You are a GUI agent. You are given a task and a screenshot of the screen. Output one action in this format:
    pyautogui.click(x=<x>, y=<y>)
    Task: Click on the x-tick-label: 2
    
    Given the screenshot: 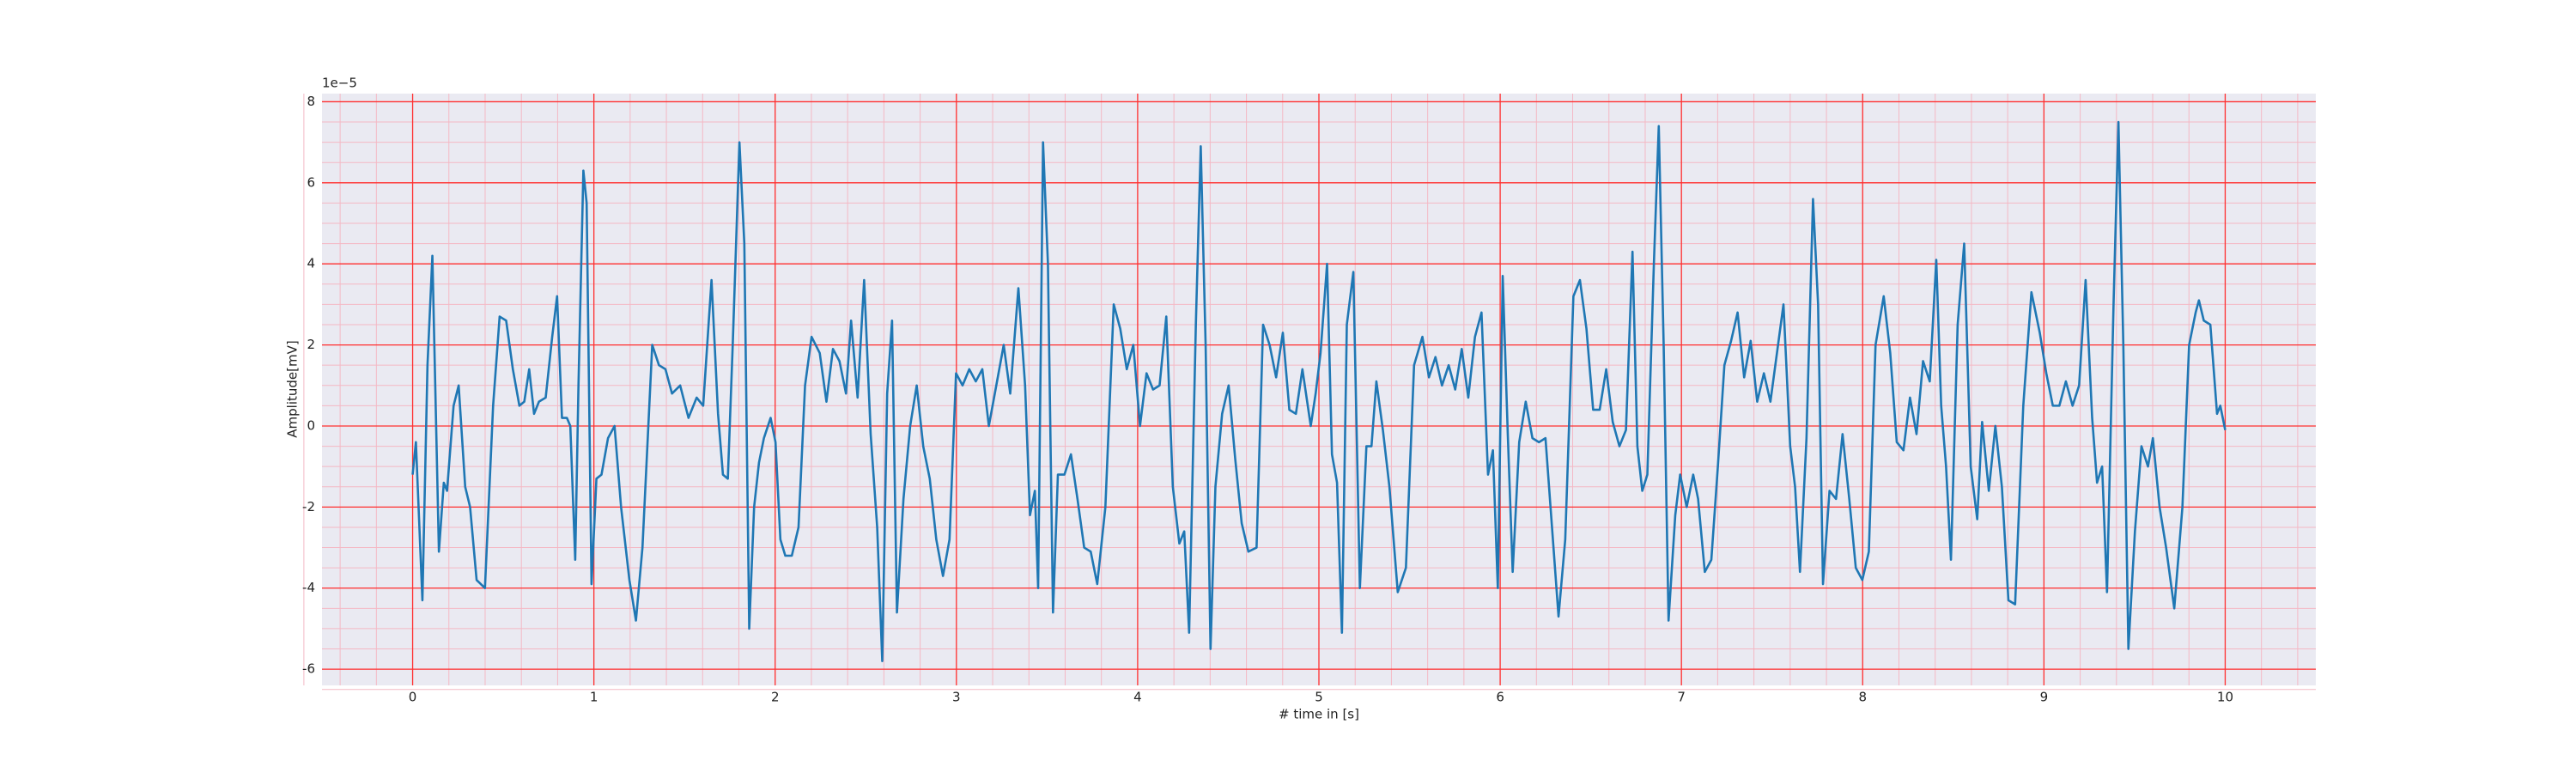 What is the action you would take?
    pyautogui.click(x=775, y=697)
    